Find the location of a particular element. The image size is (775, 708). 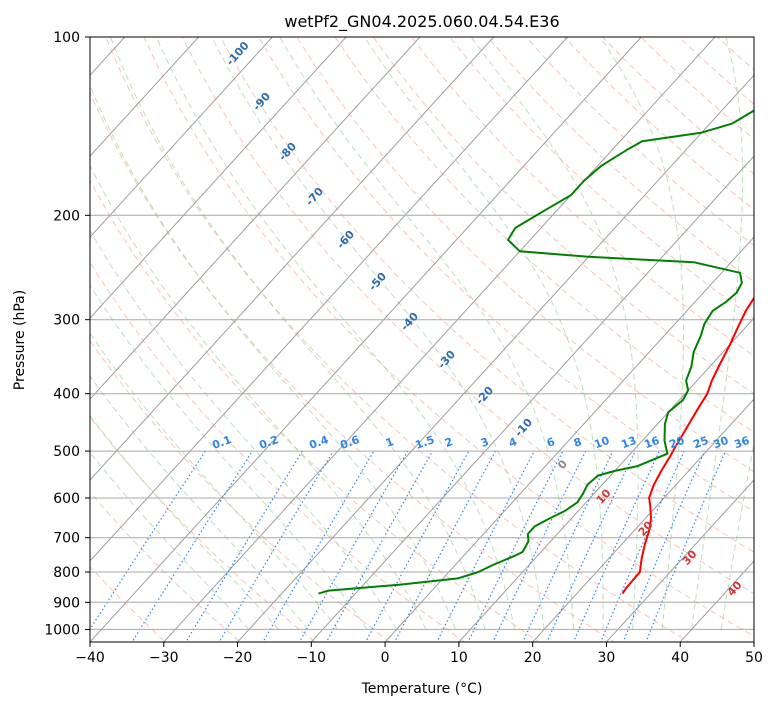

isotherm-label: 0 is located at coordinates (562, 464).